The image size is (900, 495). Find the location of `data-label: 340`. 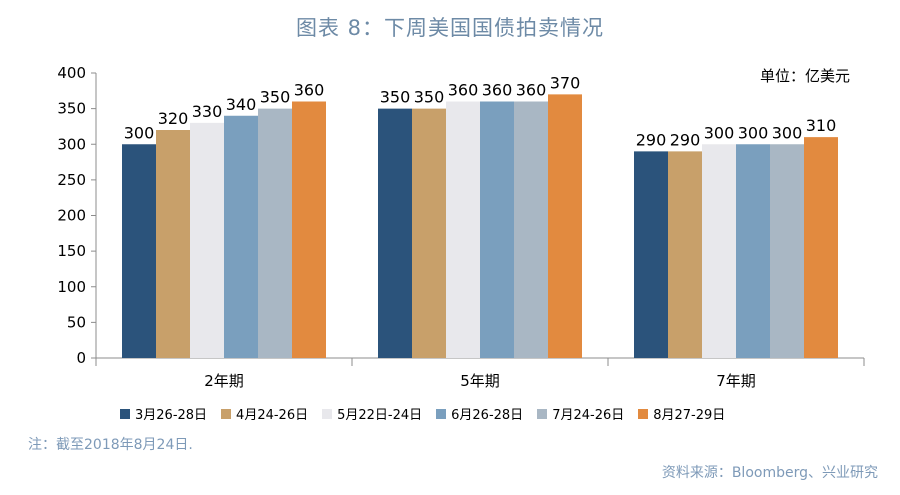

data-label: 340 is located at coordinates (241, 104).